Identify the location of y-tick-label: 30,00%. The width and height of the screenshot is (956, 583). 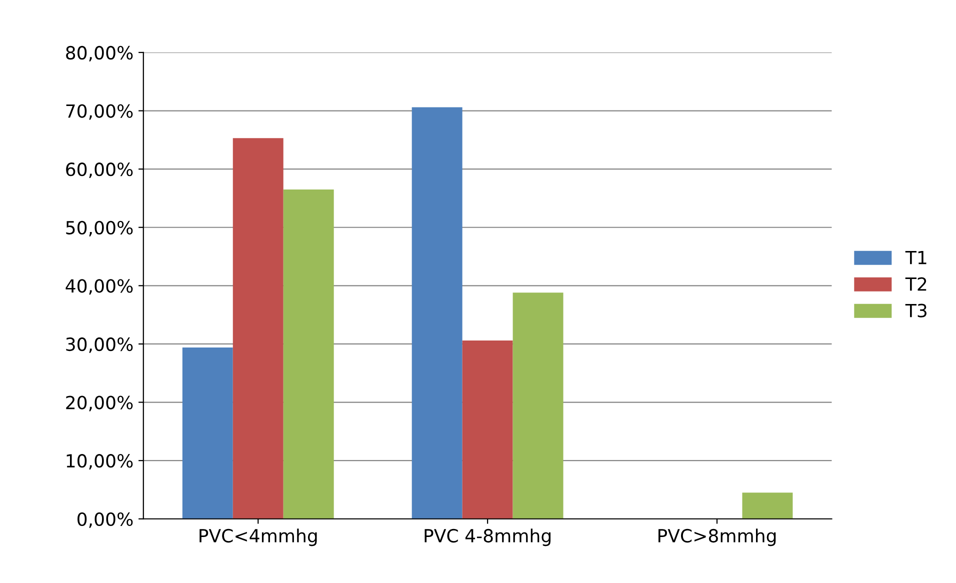
(99, 345).